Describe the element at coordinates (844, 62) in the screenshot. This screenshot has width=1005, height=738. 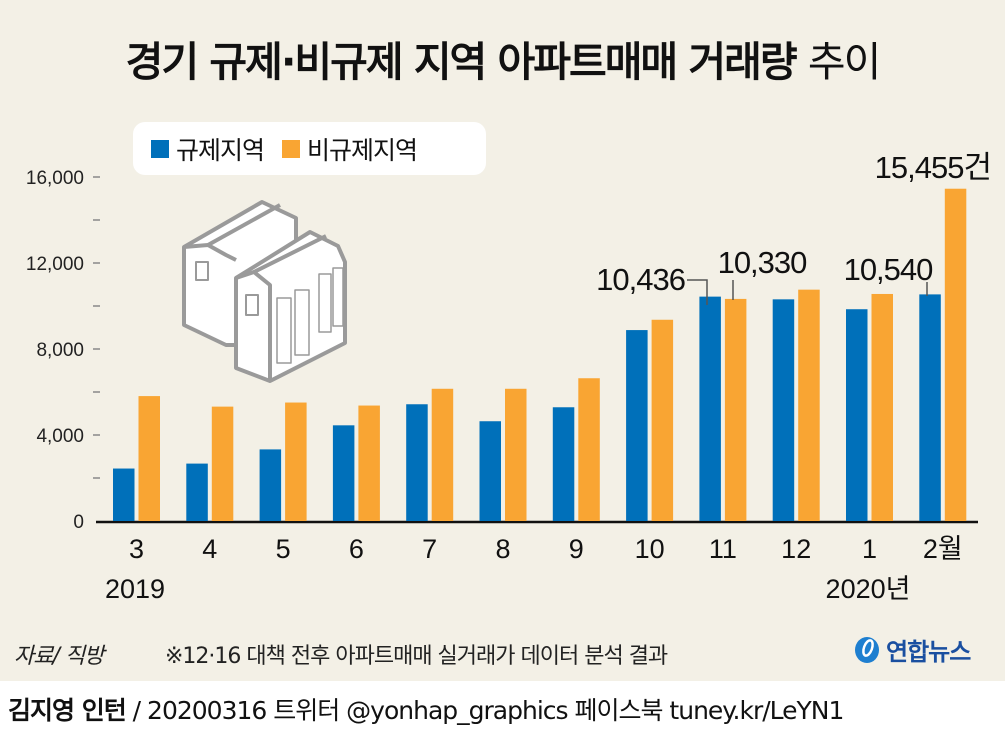
I see `title-suffix: 추이` at that location.